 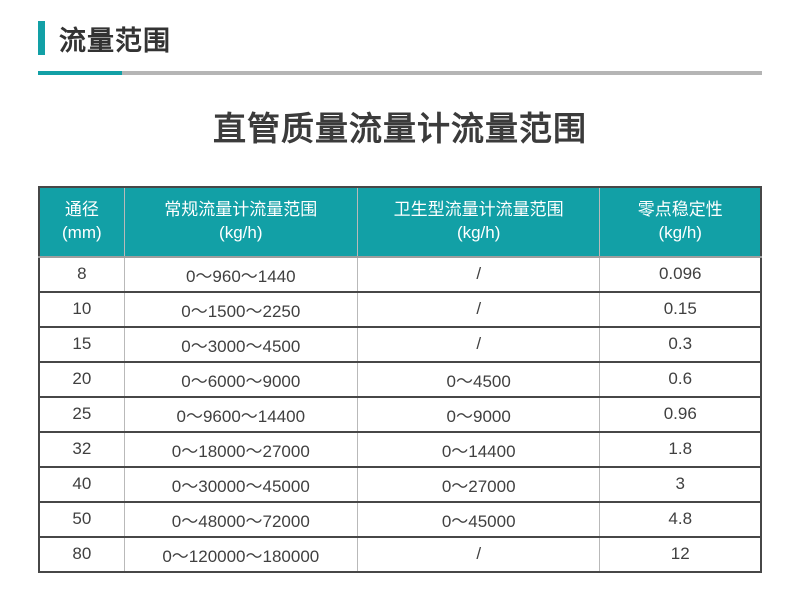 What do you see at coordinates (240, 274) in the screenshot?
I see `table-cell: 0～960～1440` at bounding box center [240, 274].